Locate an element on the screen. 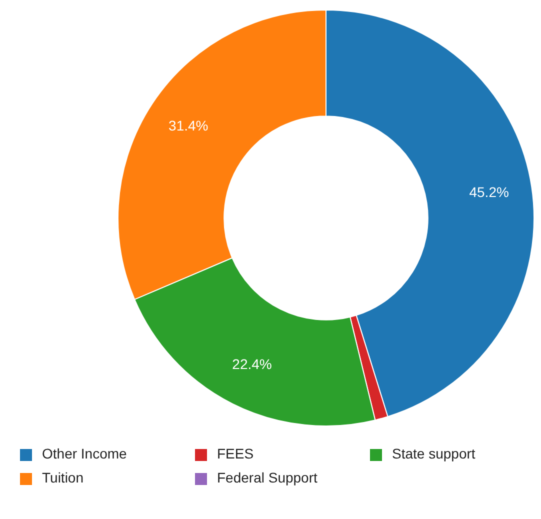 Image resolution: width=541 pixels, height=519 pixels. data-label: 45.2% is located at coordinates (489, 192).